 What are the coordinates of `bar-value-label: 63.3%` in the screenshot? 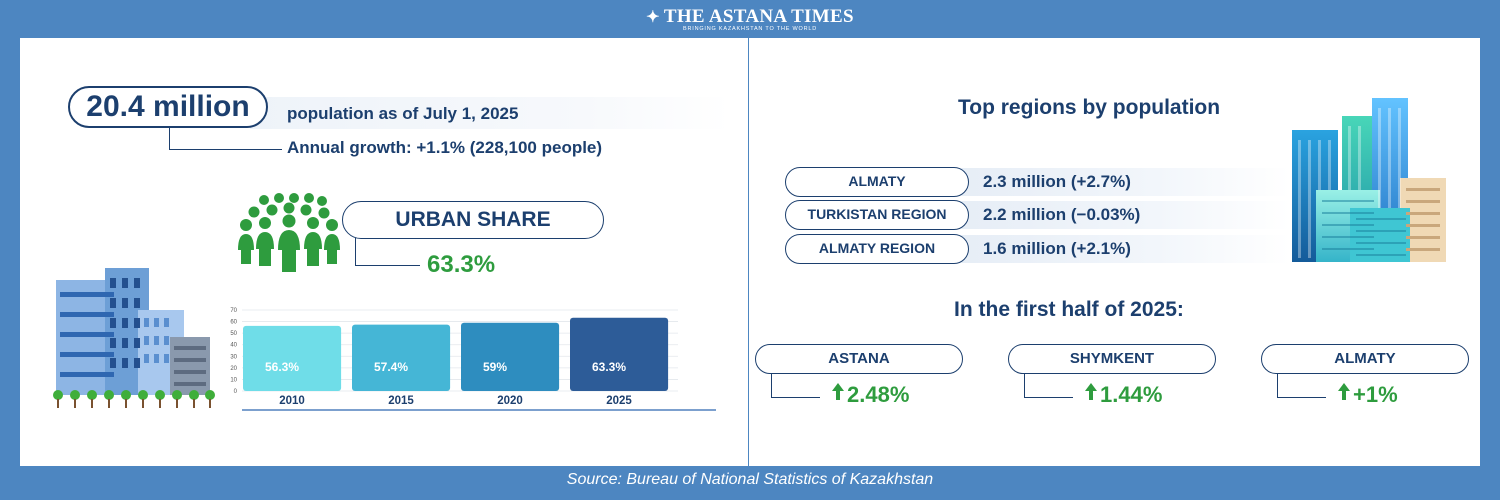 It's located at (609, 367).